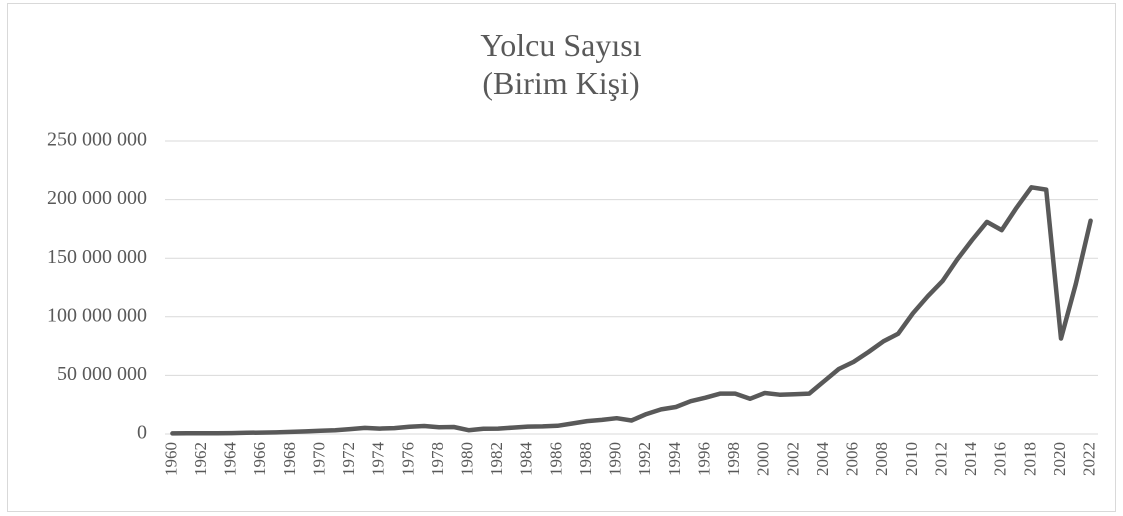  What do you see at coordinates (526, 459) in the screenshot?
I see `x-tick-label: 1984` at bounding box center [526, 459].